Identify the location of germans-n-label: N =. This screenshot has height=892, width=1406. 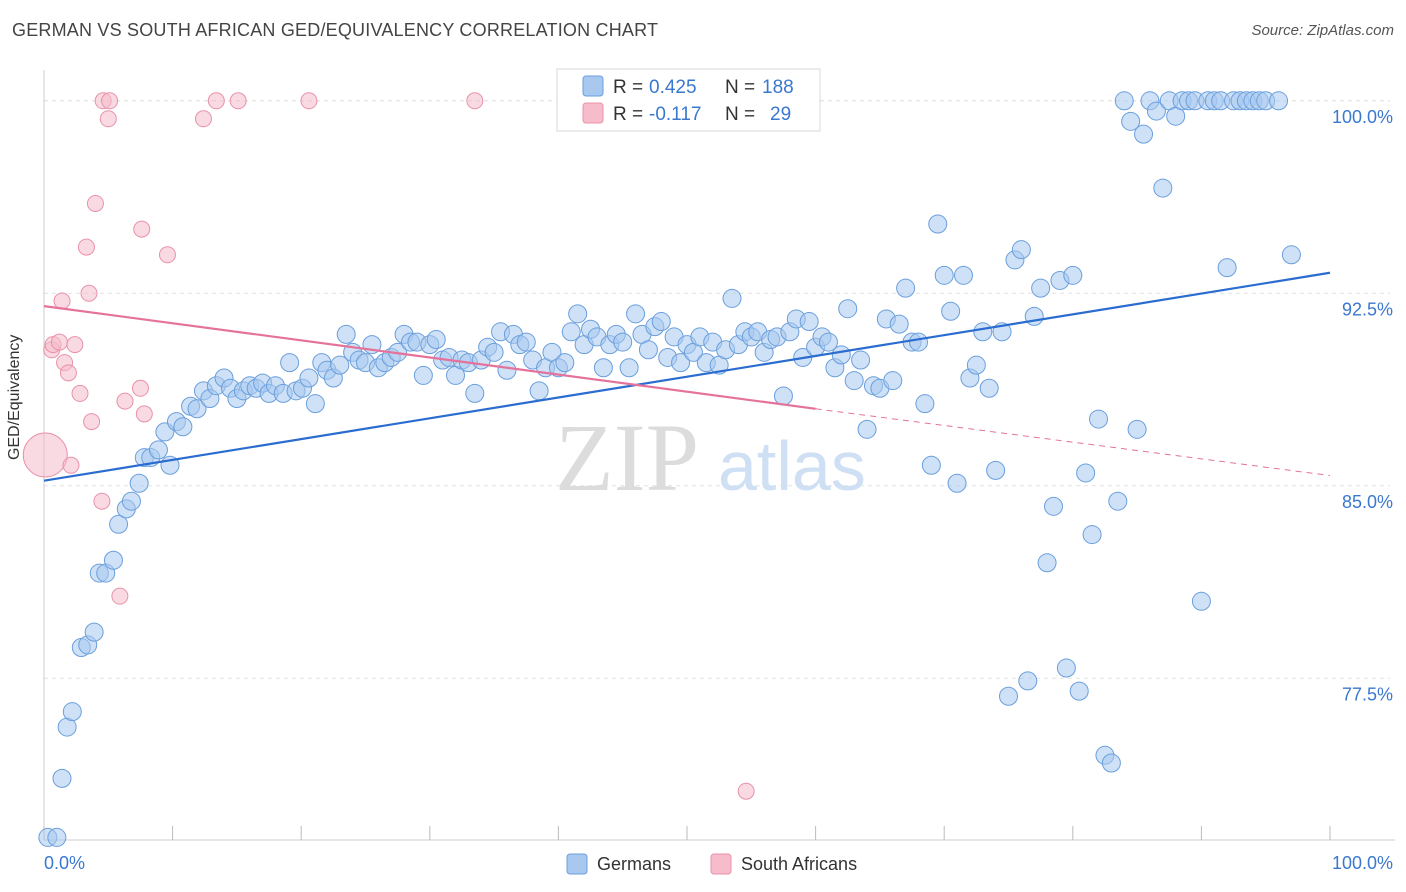
(740, 87).